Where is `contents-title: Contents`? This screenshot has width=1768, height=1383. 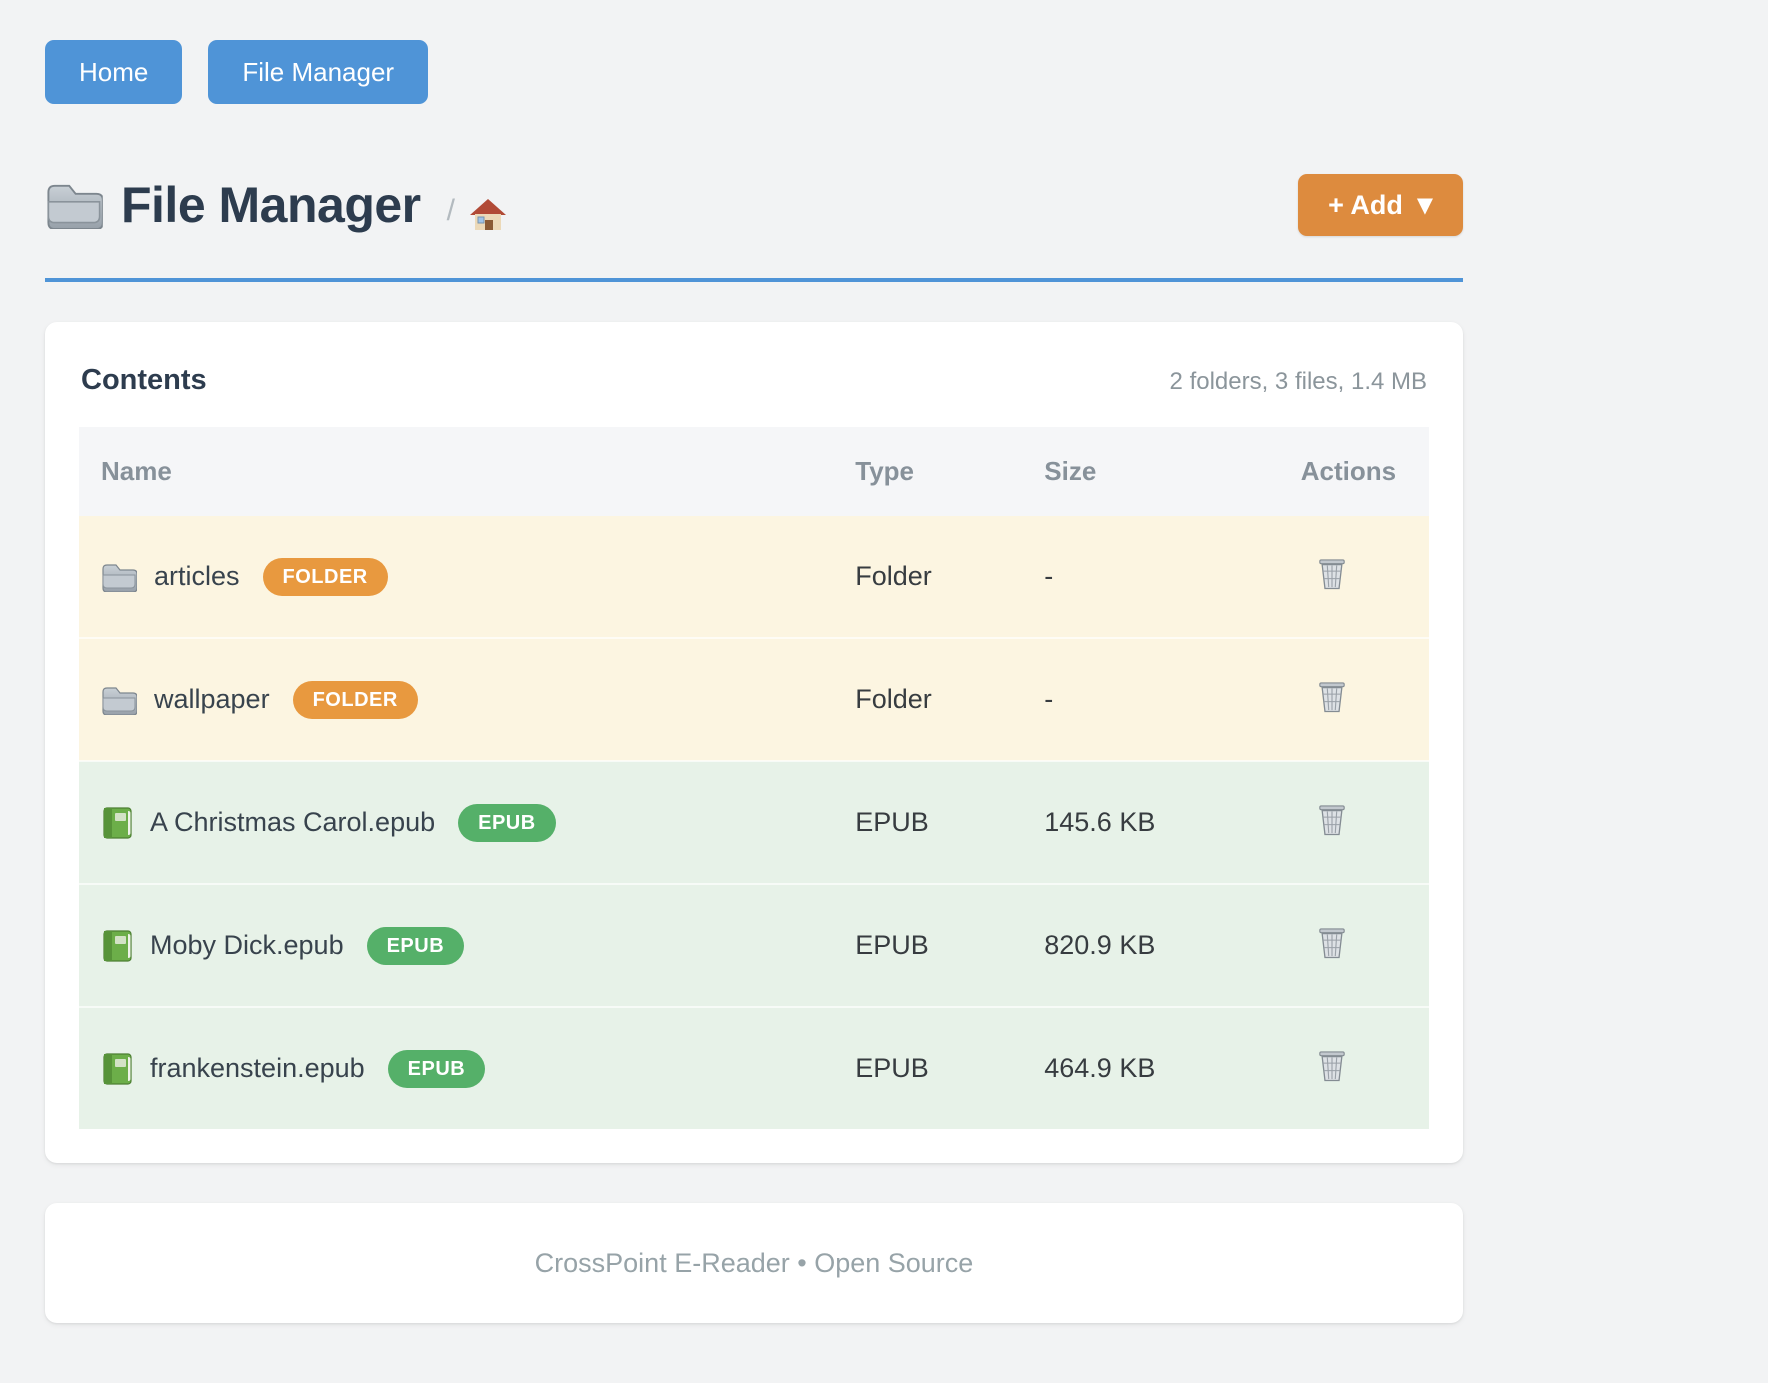
contents-title: Contents is located at coordinates (144, 380).